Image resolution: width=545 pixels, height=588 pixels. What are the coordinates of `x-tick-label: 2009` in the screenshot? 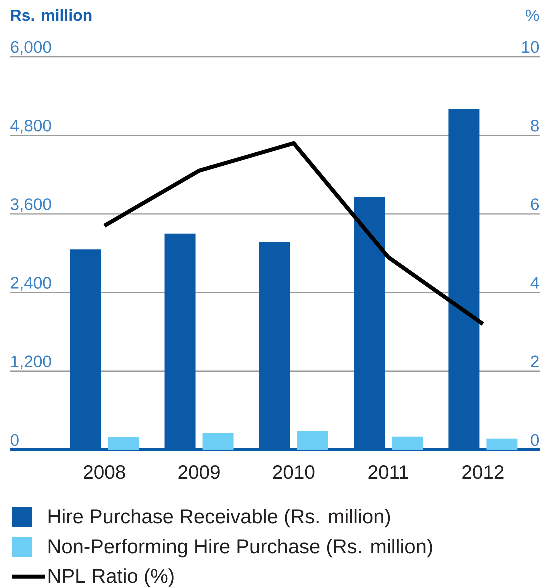 It's located at (199, 472).